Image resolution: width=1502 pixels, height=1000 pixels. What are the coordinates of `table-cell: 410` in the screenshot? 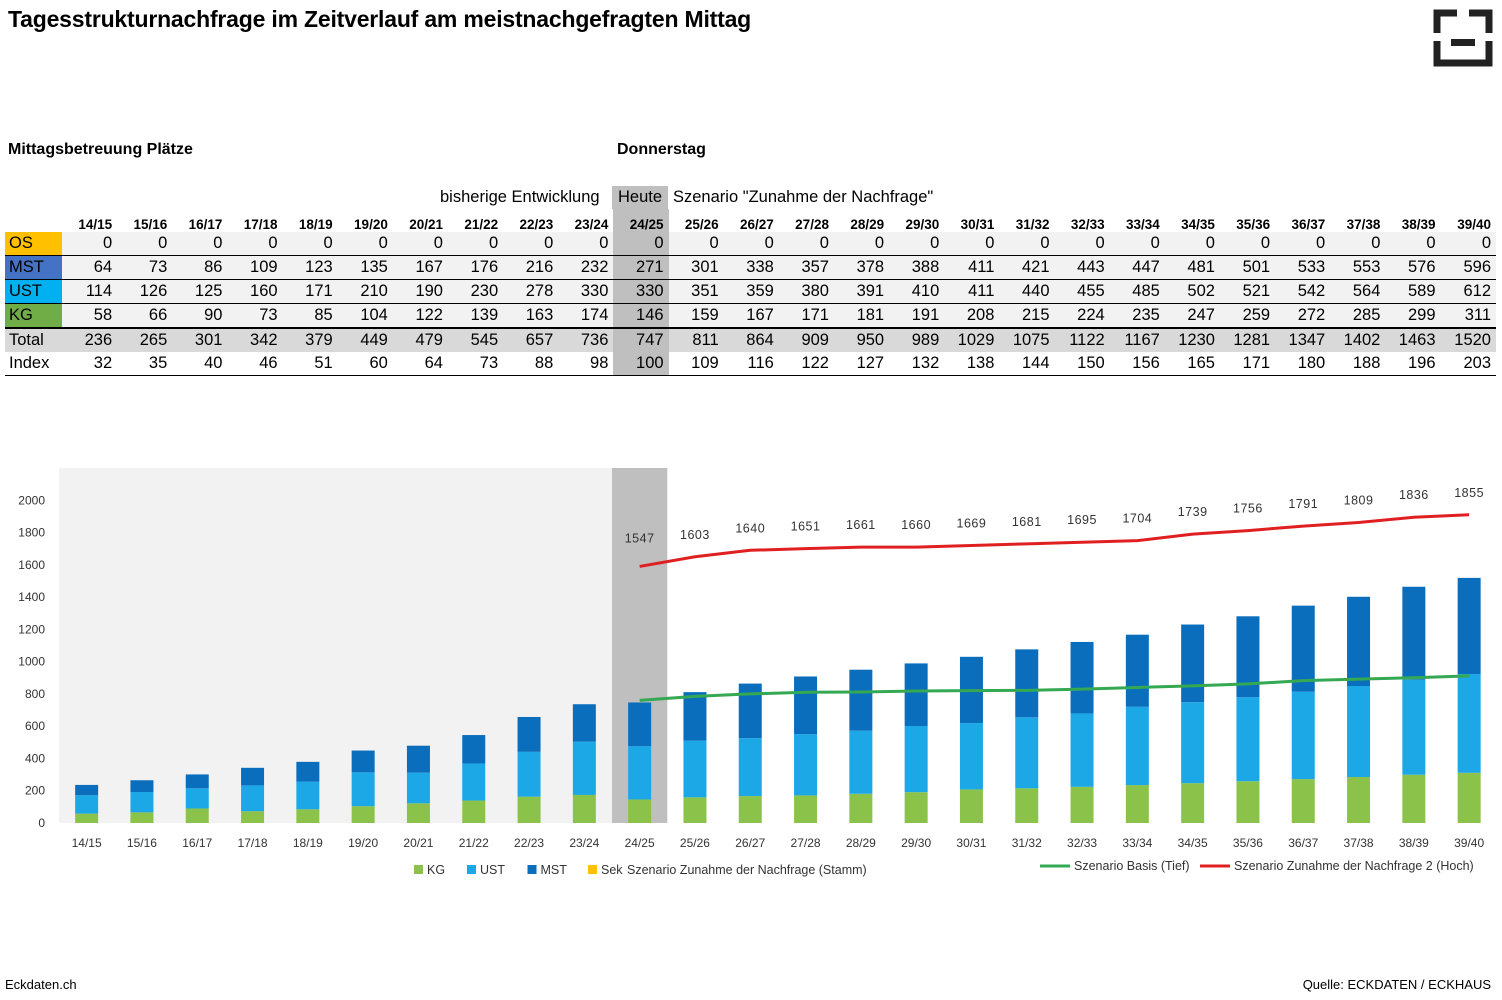 It's located at (917, 291).